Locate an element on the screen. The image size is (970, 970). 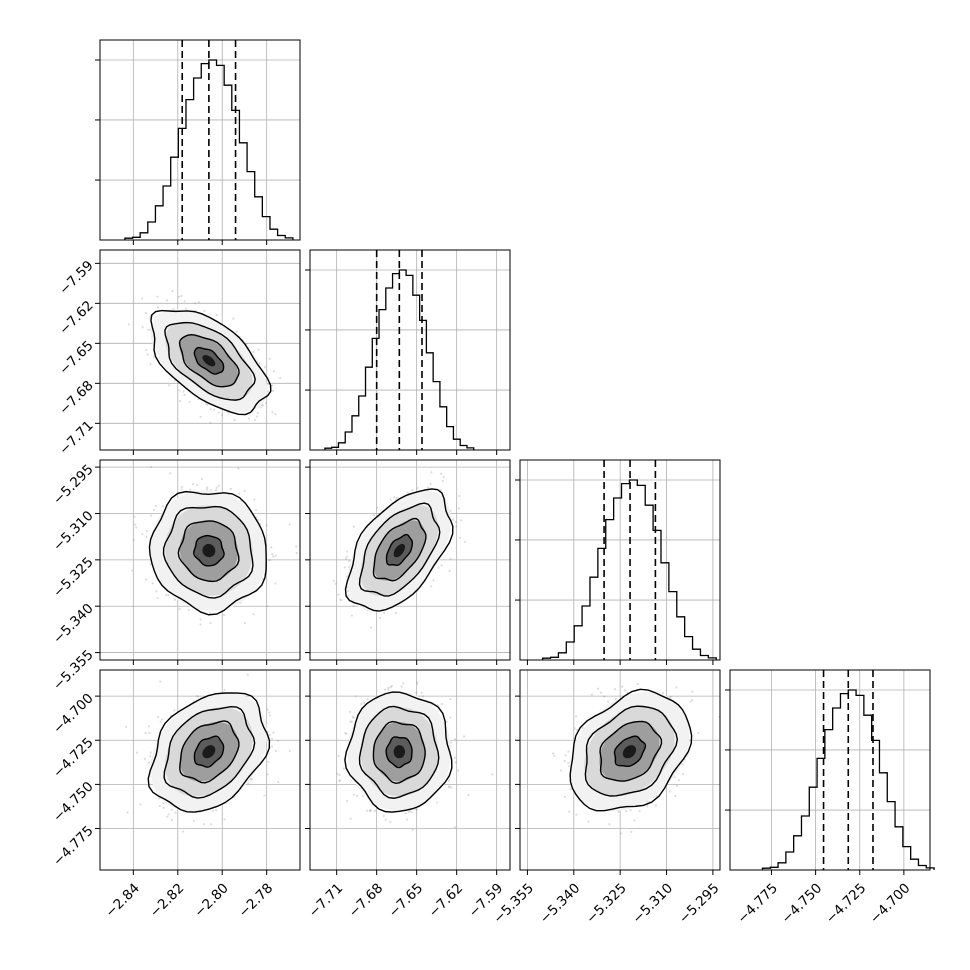
x-tick-label: −5.310 is located at coordinates (652, 903).